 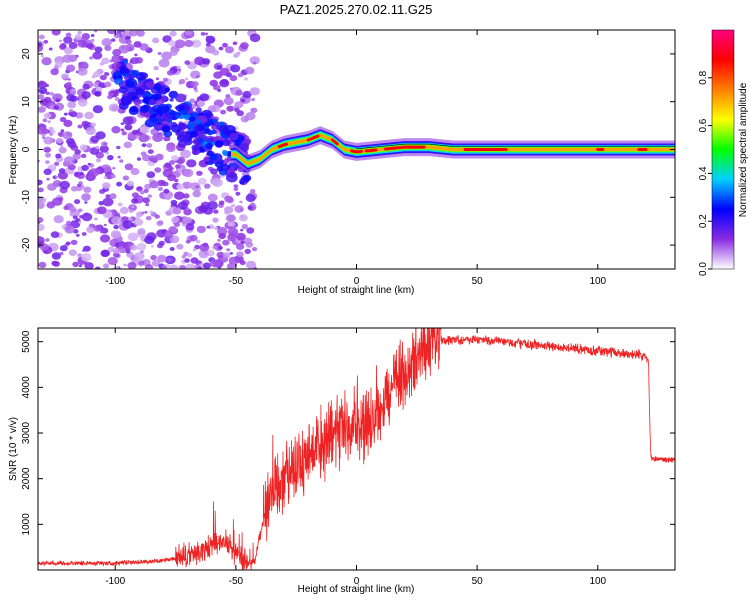 What do you see at coordinates (716, 152) in the screenshot?
I see `colorbar-axis: 0.0 0.2 0.4 0.6 0.8` at bounding box center [716, 152].